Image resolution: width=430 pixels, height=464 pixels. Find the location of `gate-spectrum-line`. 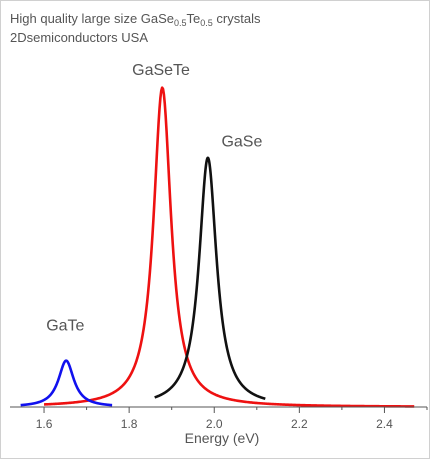

gate-spectrum-line is located at coordinates (66, 383).